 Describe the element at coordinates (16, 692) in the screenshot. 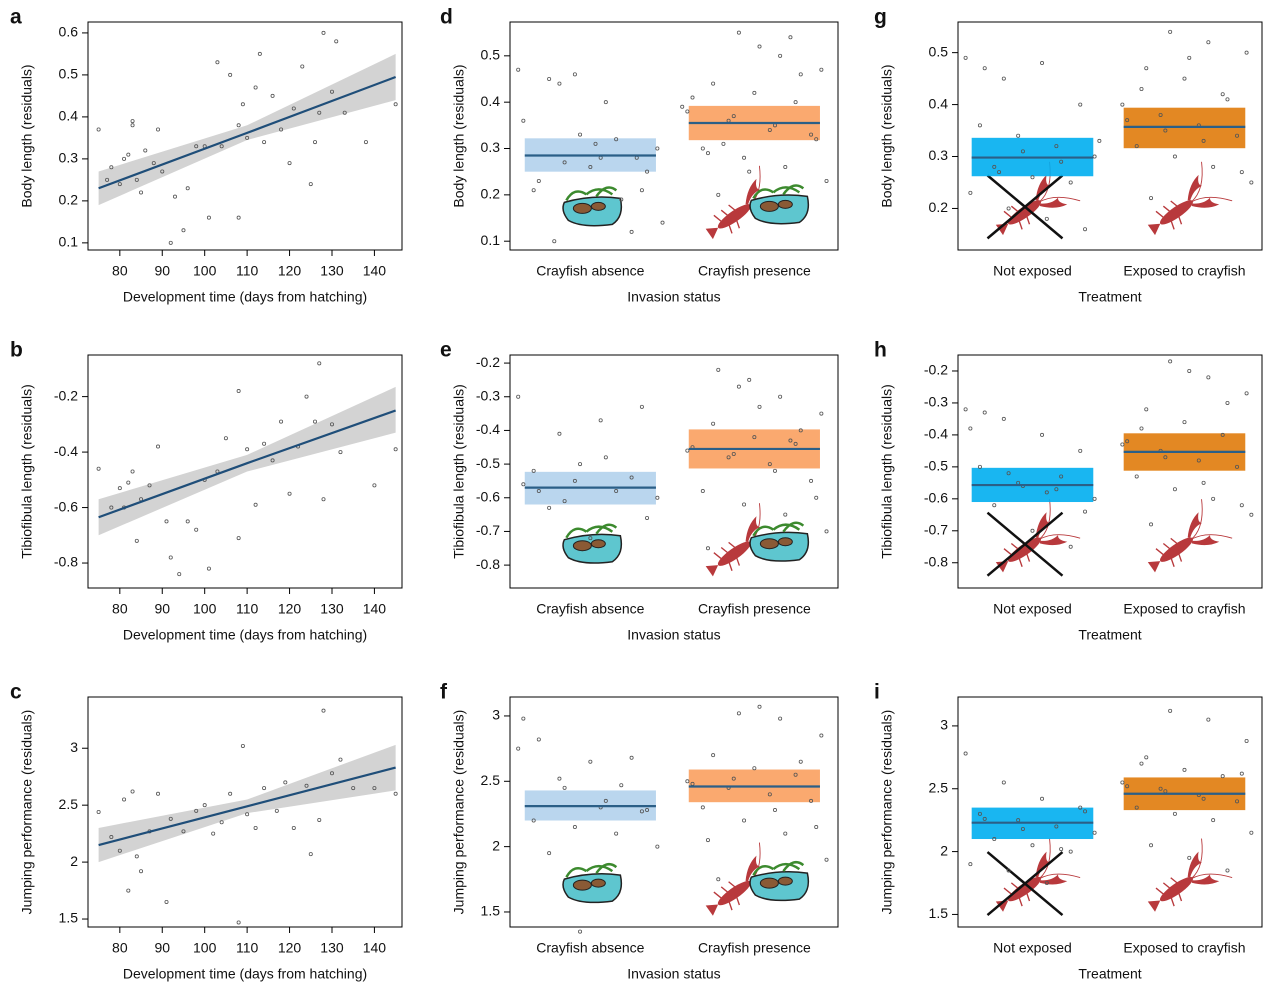

I see `panel-letter: c` at that location.